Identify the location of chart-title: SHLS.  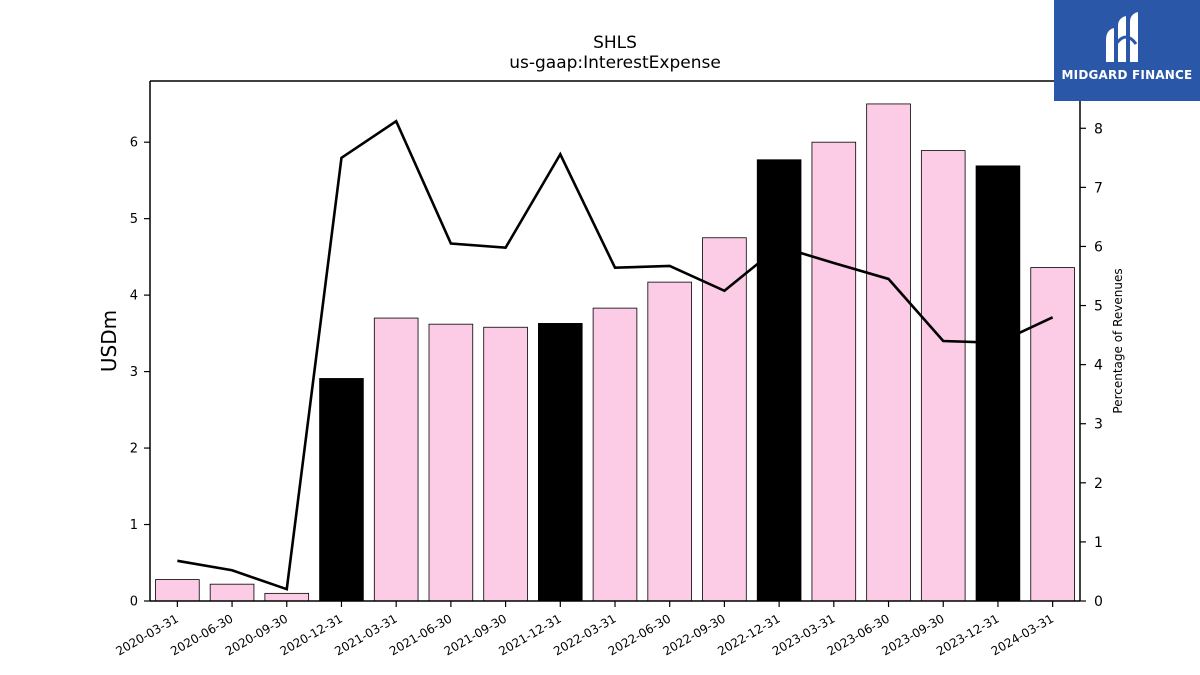
(615, 43).